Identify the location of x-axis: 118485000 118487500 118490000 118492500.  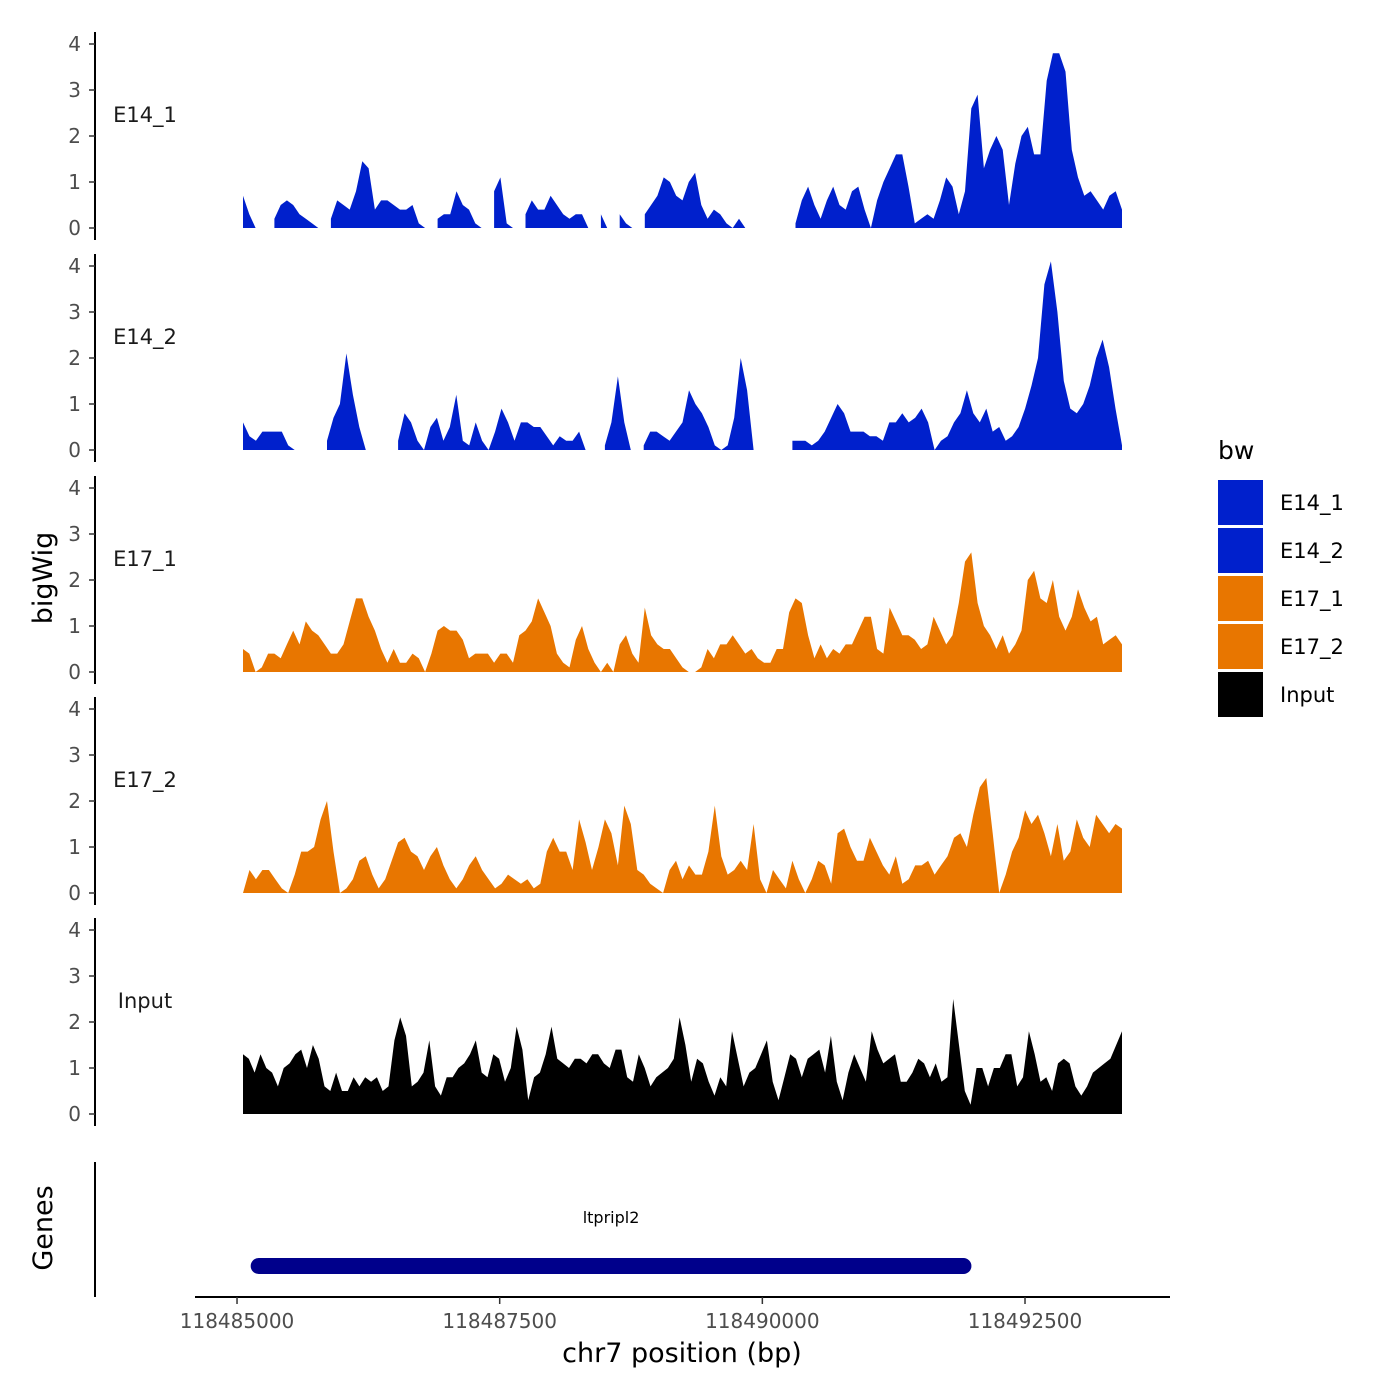
(675, 1314).